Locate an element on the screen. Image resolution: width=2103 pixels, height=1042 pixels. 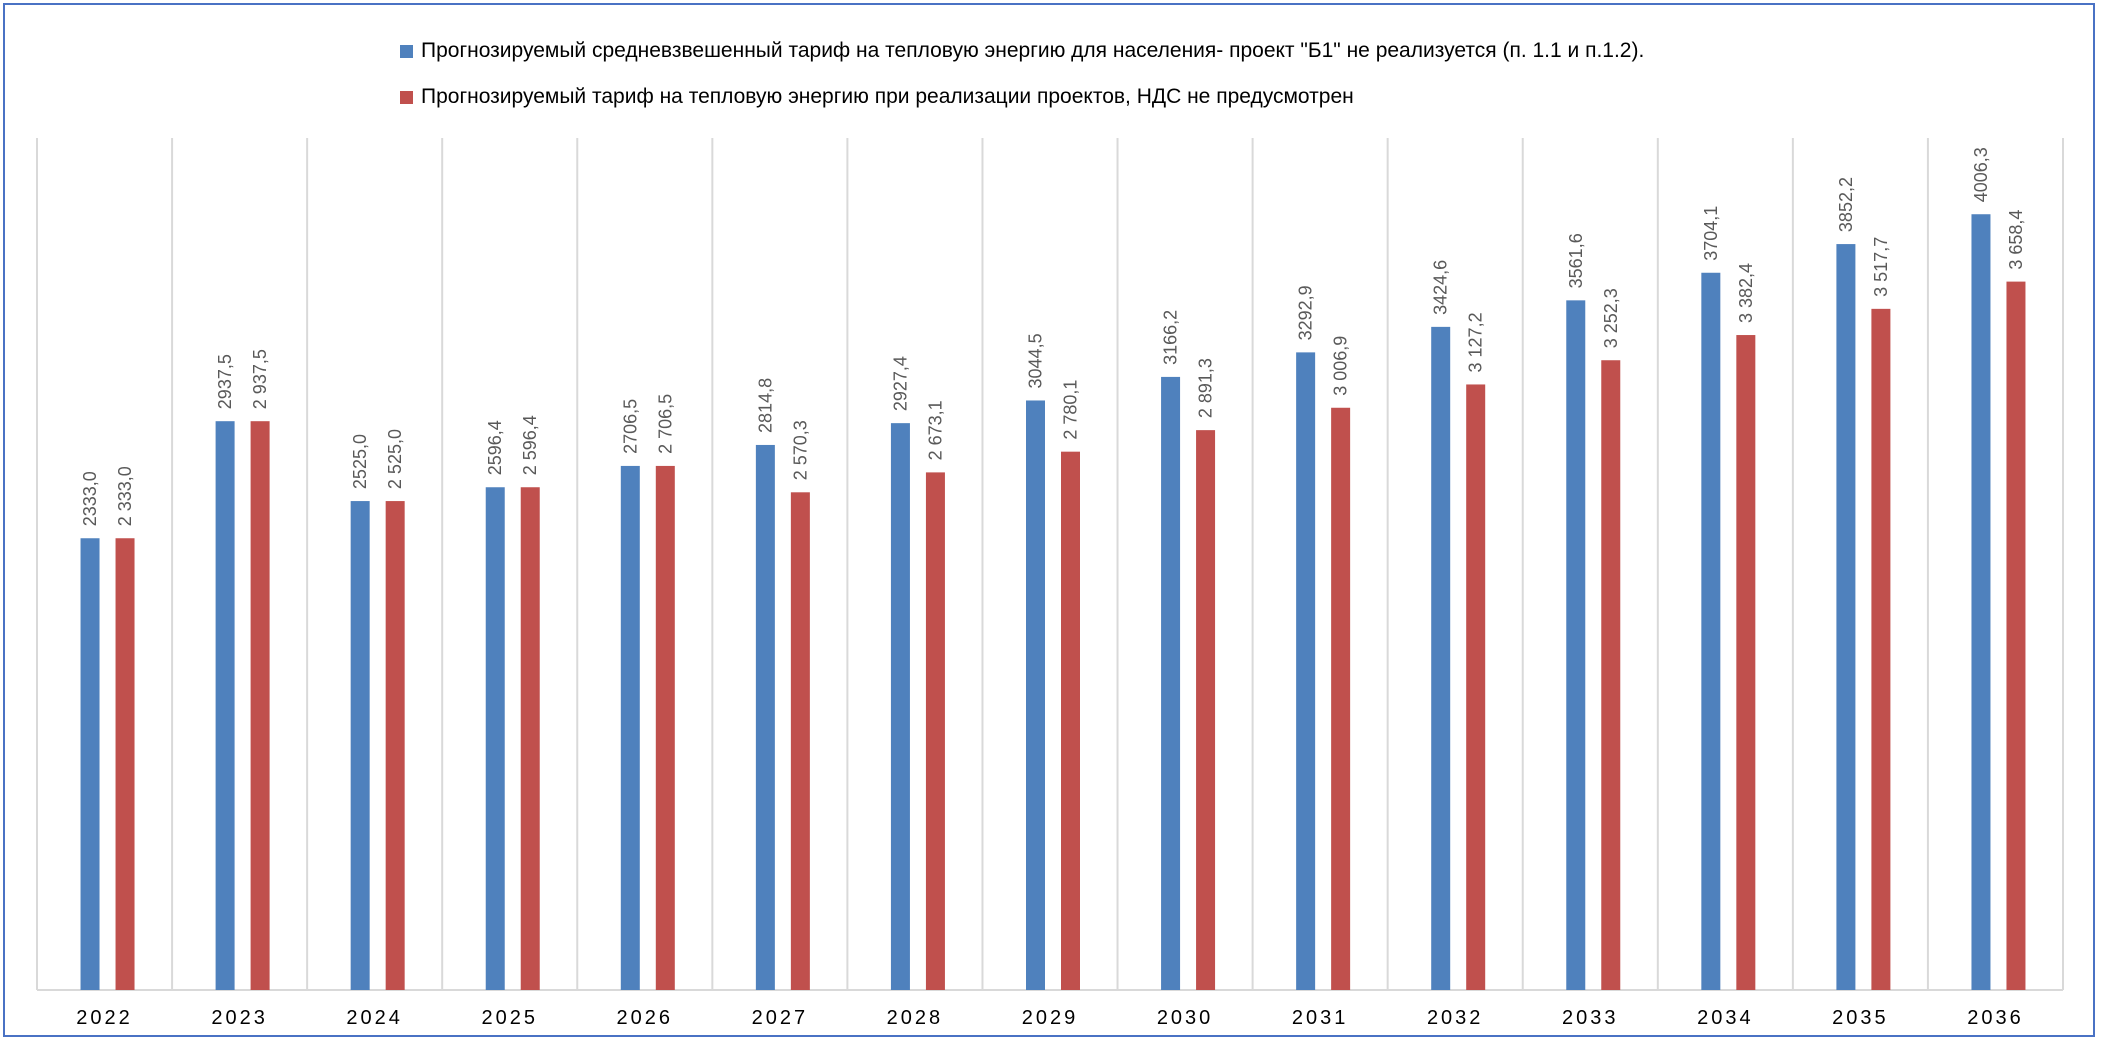
data-label-series-2: 3 517,7 is located at coordinates (1881, 267).